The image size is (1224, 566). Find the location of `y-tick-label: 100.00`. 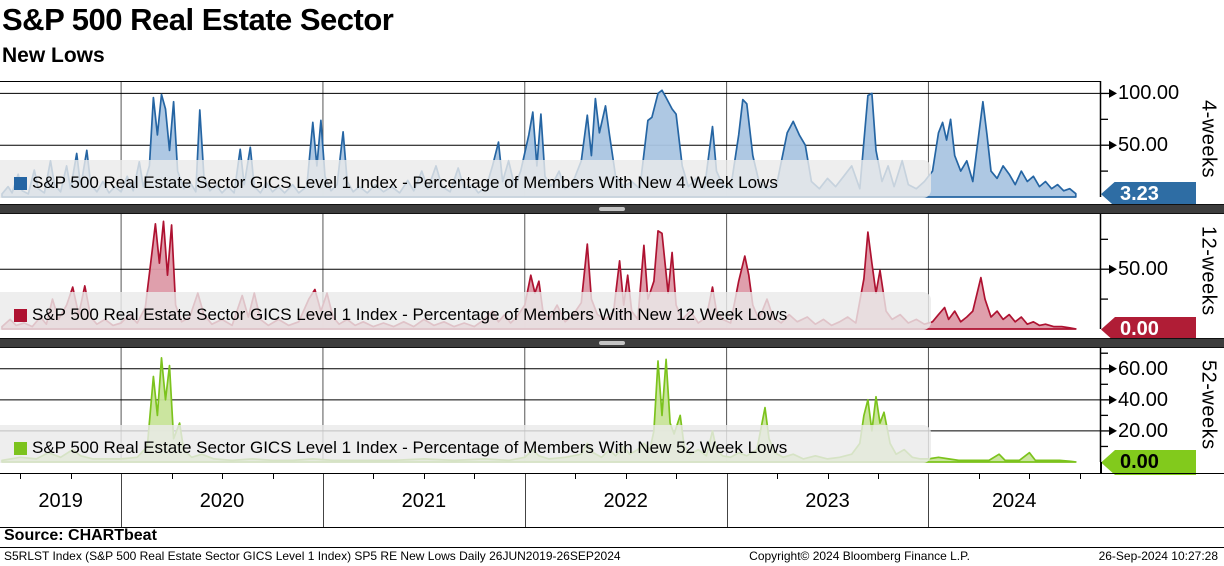

y-tick-label: 100.00 is located at coordinates (1149, 93).